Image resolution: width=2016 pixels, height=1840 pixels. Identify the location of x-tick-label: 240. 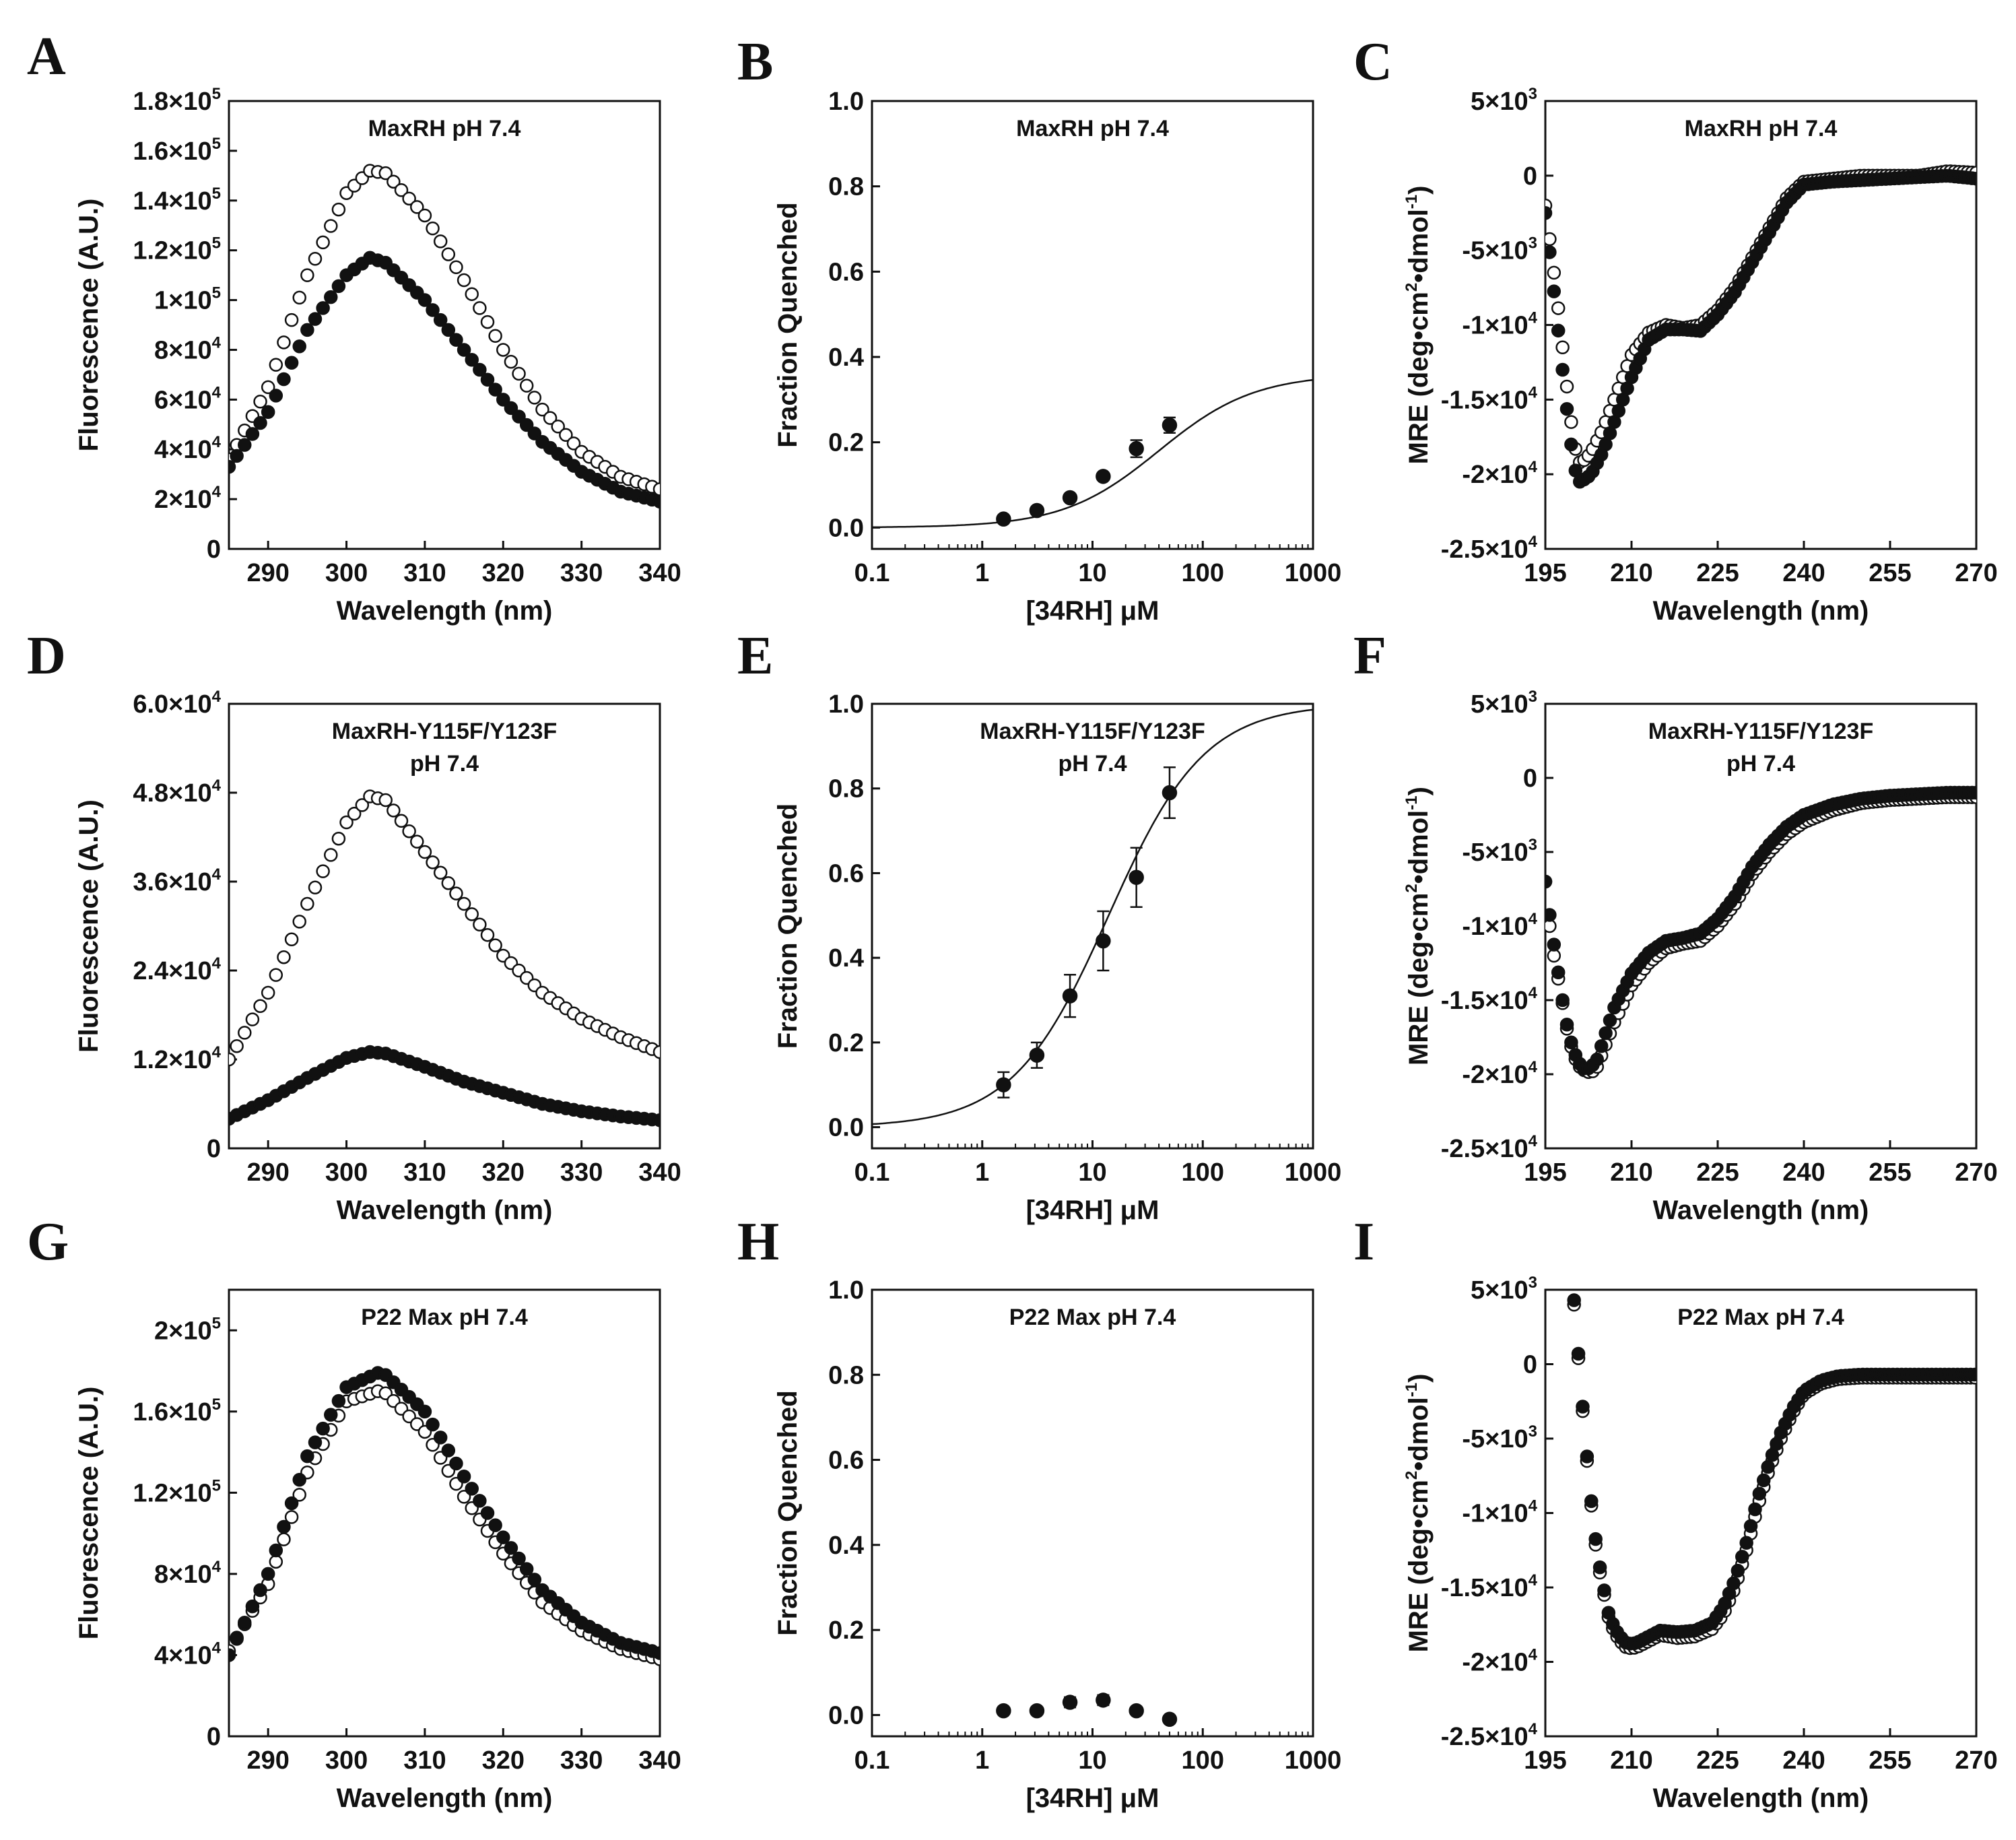
(1803, 1172).